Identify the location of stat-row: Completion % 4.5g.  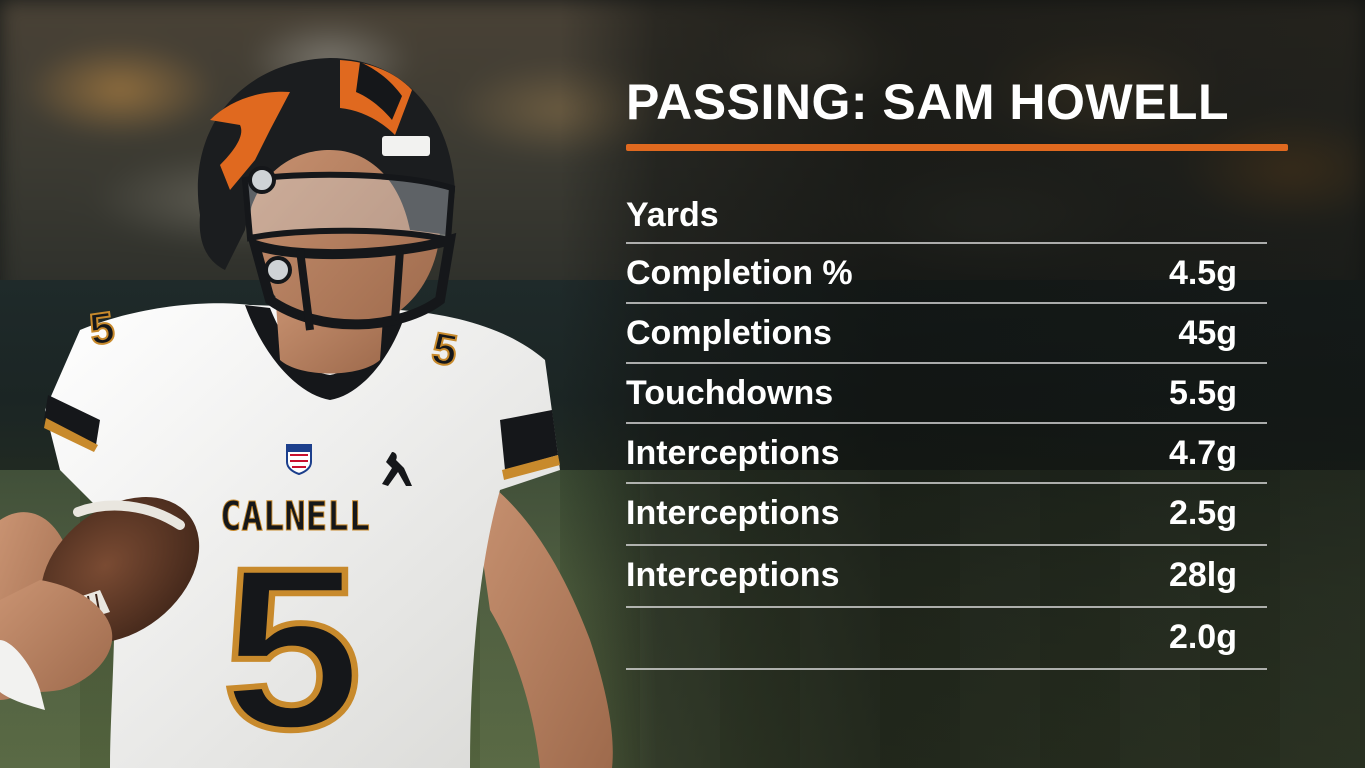
(946, 274).